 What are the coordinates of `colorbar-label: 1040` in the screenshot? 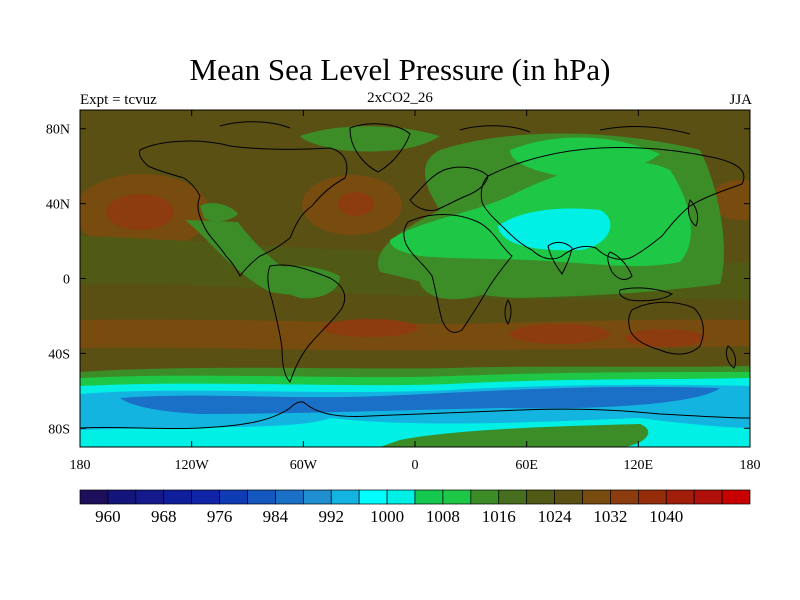 It's located at (666, 516).